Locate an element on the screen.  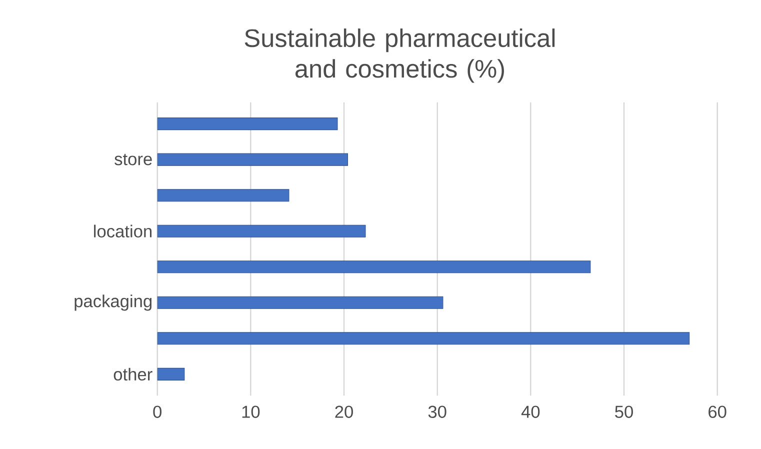
y-tick-label: other is located at coordinates (133, 374).